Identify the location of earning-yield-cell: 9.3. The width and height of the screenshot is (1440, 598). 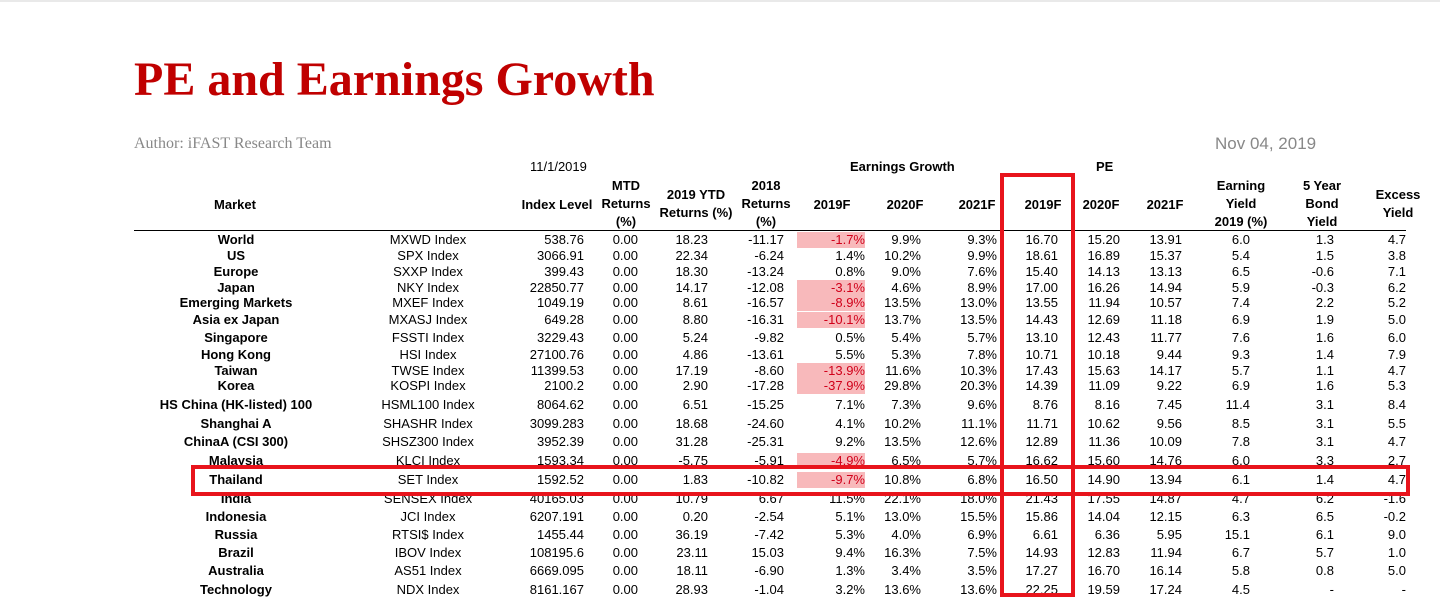
(1240, 354).